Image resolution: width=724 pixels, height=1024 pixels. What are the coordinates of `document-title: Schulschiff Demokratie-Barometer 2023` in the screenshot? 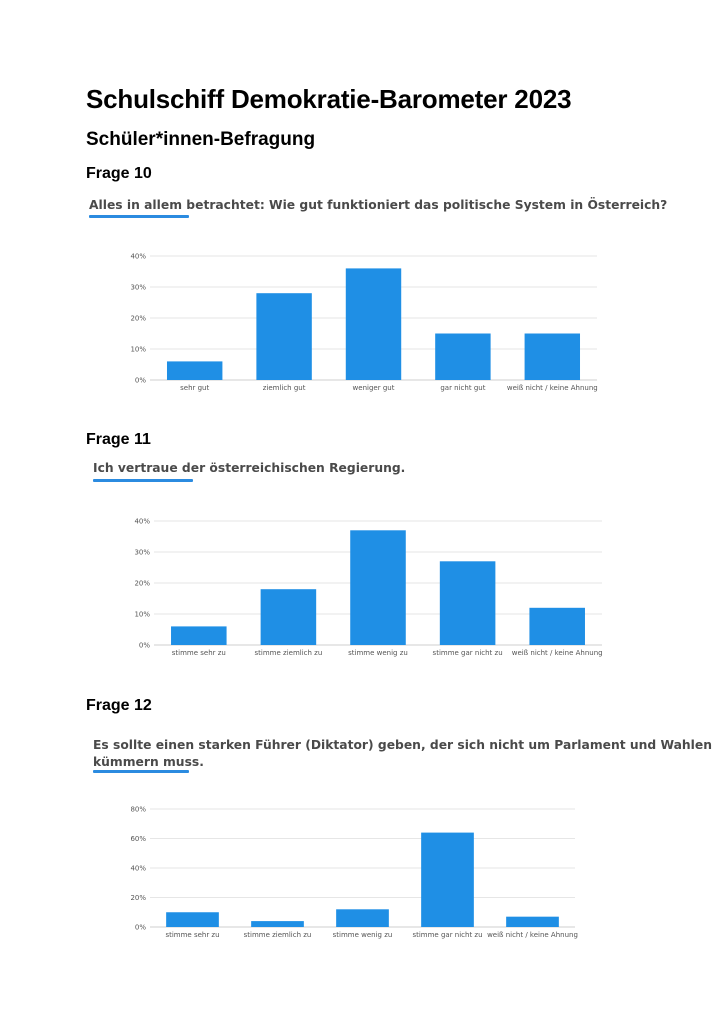 It's located at (329, 99).